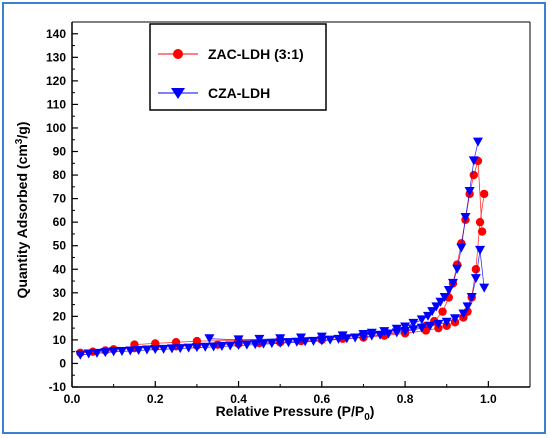 Image resolution: width=550 pixels, height=438 pixels. What do you see at coordinates (256, 54) in the screenshot?
I see `legend-label-zac: ZAC-LDH (3:1)` at bounding box center [256, 54].